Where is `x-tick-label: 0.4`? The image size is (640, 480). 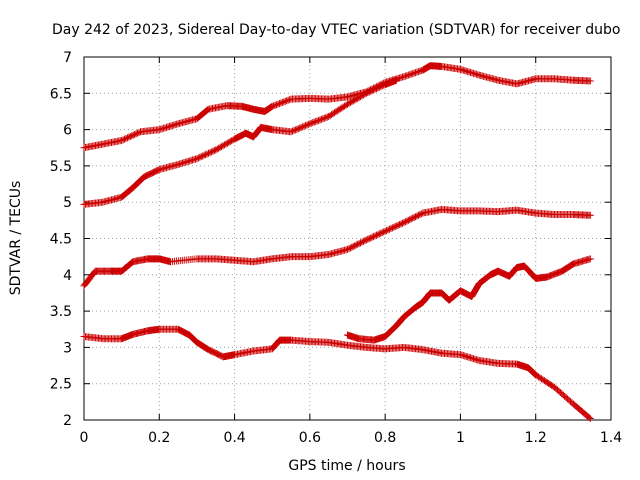 x-tick-label: 0.4 is located at coordinates (234, 438).